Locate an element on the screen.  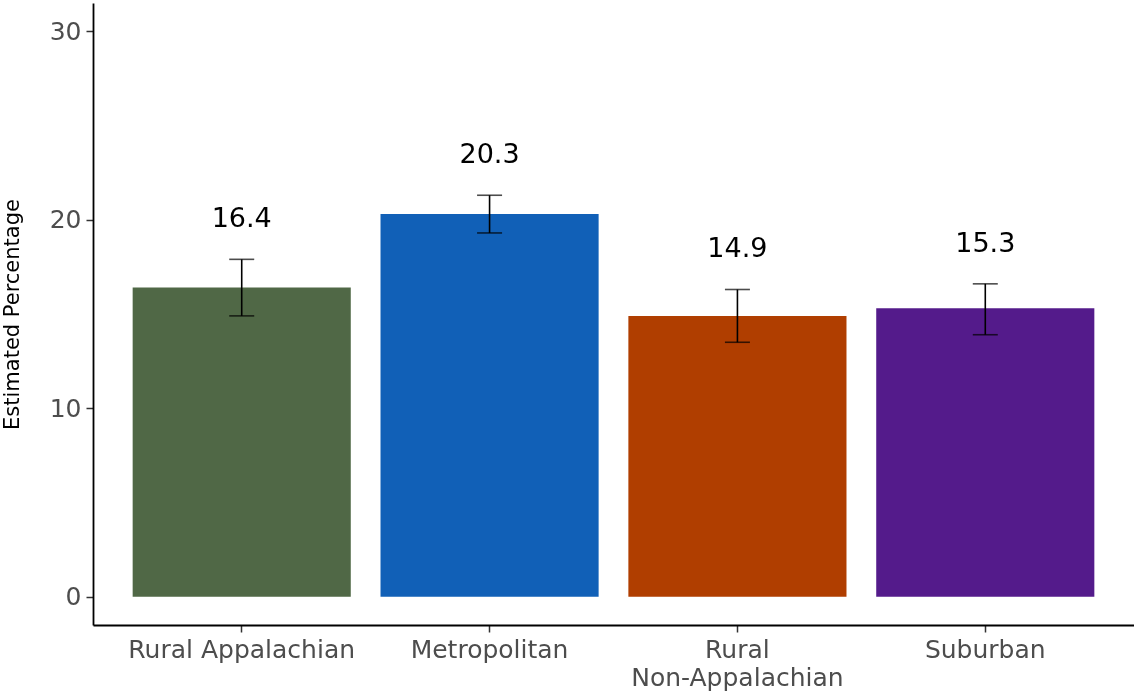
y-tick-label: 10 is located at coordinates (65, 408).